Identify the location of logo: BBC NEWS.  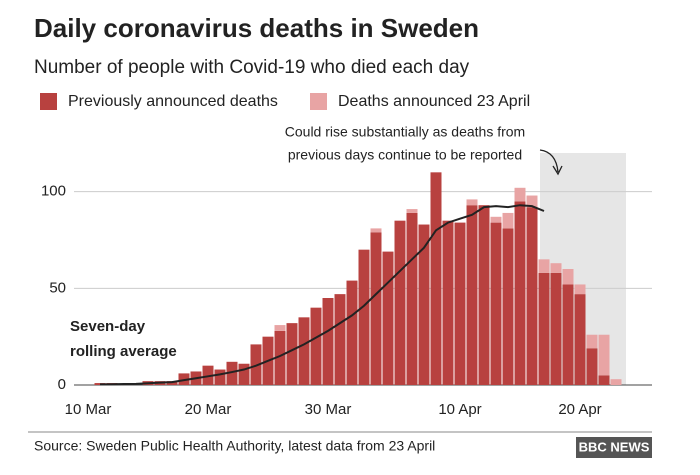
(614, 446).